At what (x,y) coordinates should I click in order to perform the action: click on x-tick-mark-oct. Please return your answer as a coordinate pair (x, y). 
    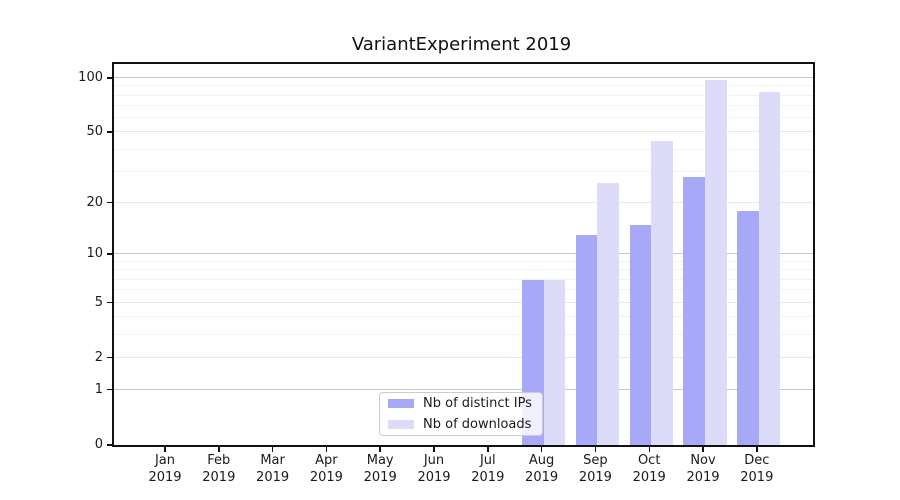
    Looking at the image, I should click on (649, 449).